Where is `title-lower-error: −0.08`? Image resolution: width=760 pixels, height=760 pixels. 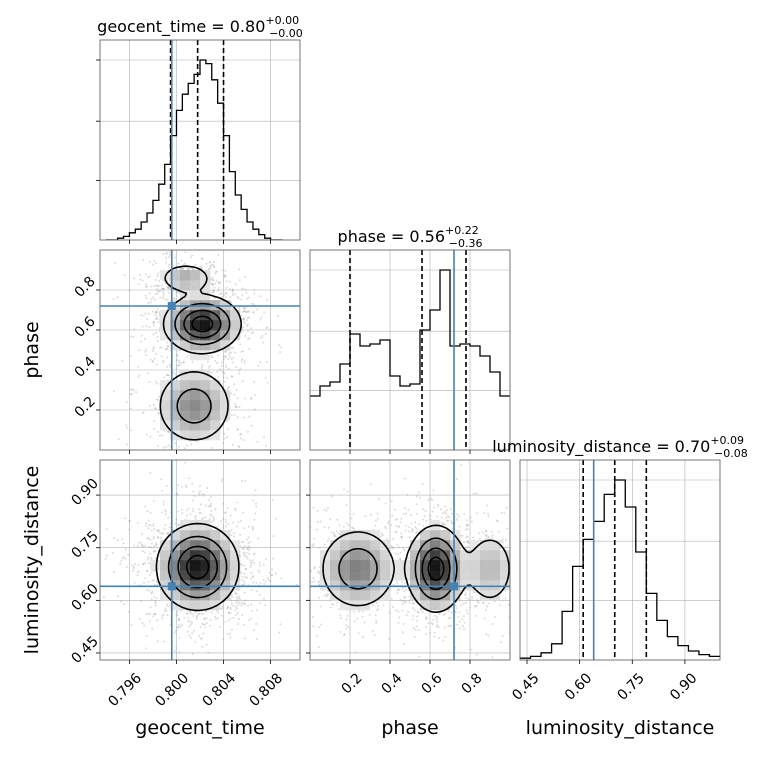 title-lower-error: −0.08 is located at coordinates (731, 453).